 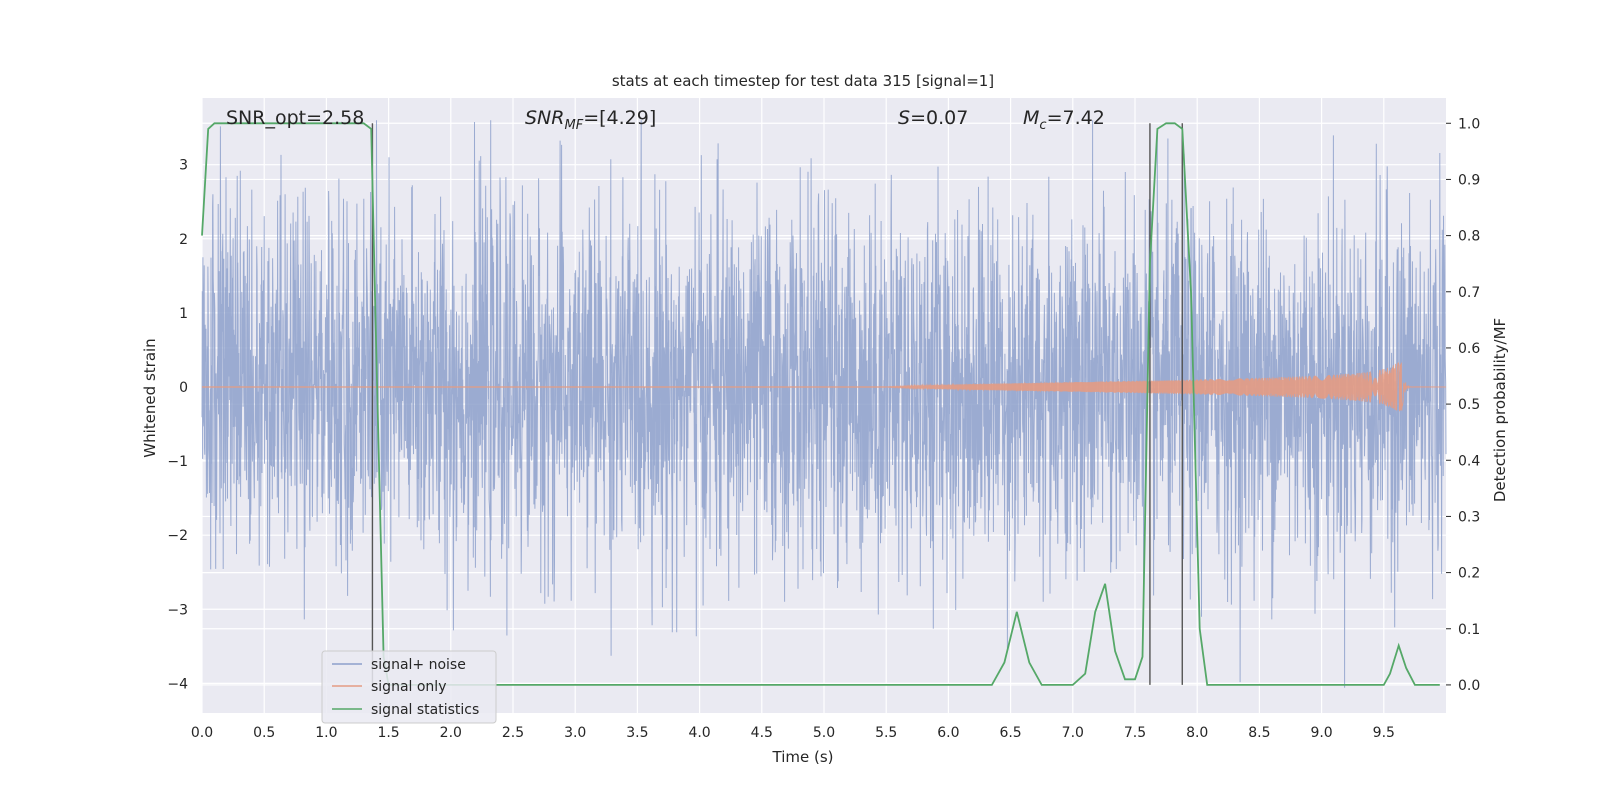 What do you see at coordinates (1031, 118) in the screenshot?
I see `mc-label: M` at bounding box center [1031, 118].